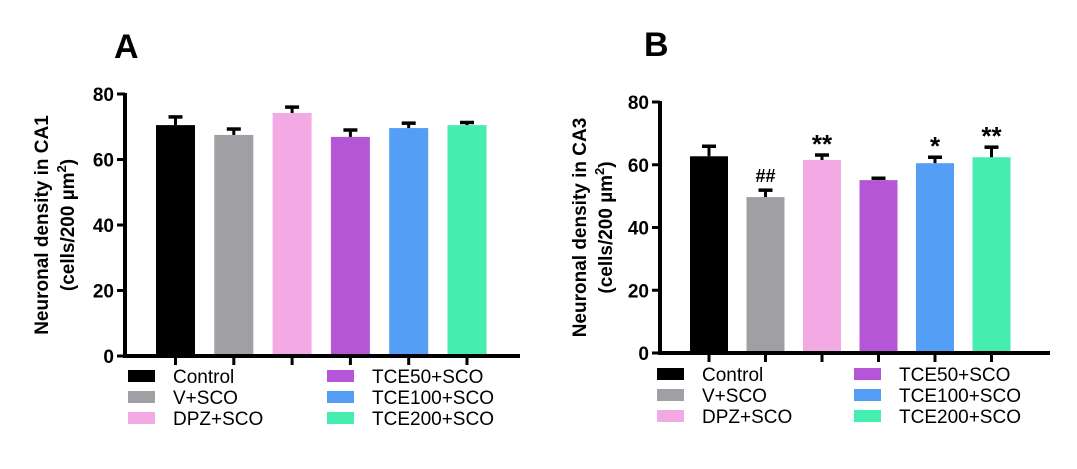 The height and width of the screenshot is (469, 1077). I want to click on panel-letter: B, so click(656, 45).